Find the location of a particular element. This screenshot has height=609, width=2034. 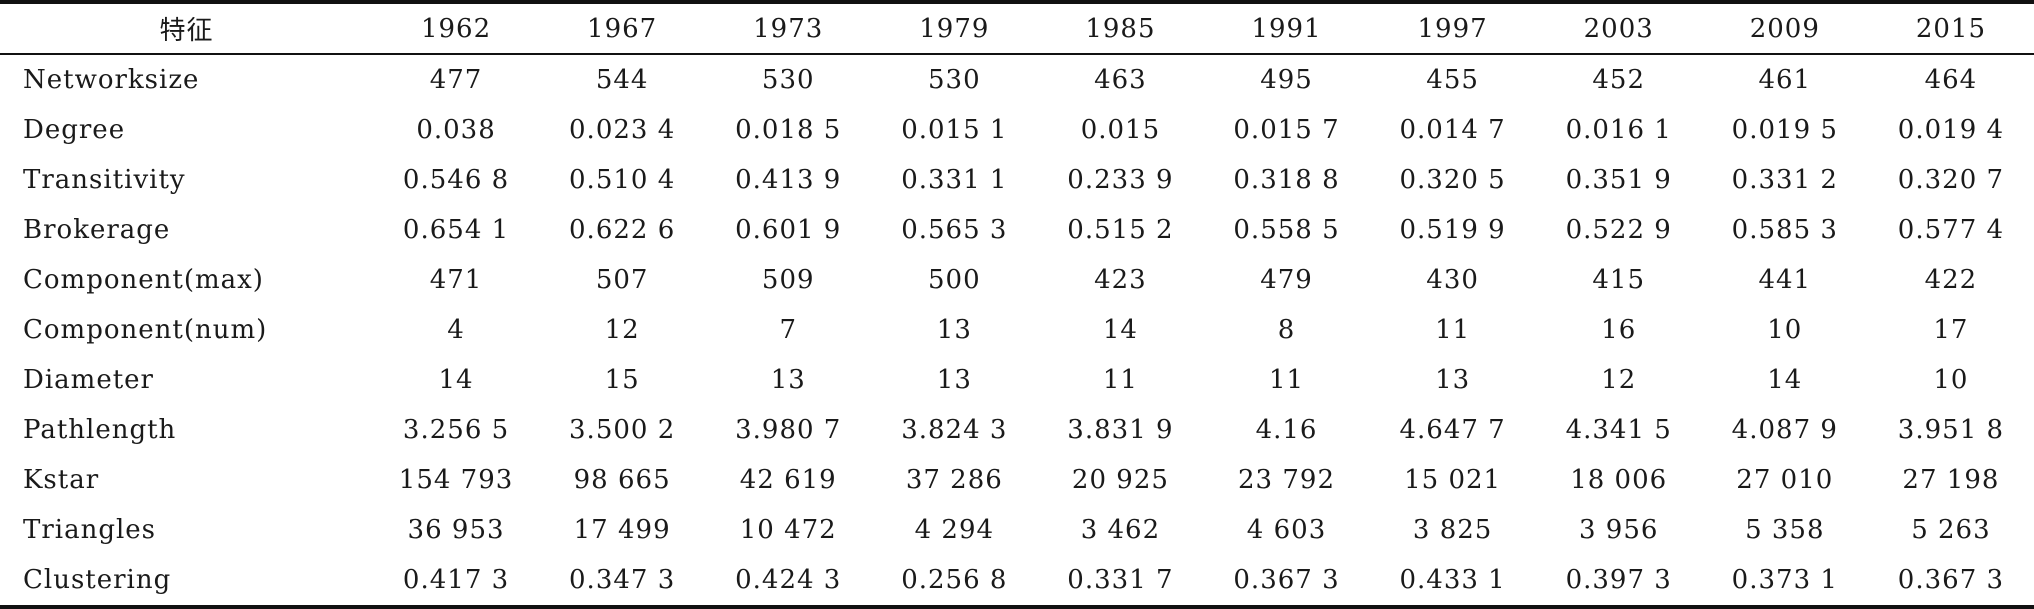

row-feature-label: Transitivity is located at coordinates (104, 180).